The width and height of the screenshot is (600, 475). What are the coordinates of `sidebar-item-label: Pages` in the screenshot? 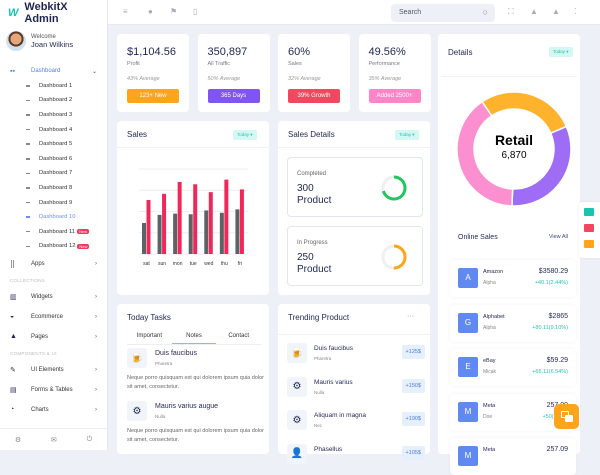 It's located at (40, 336).